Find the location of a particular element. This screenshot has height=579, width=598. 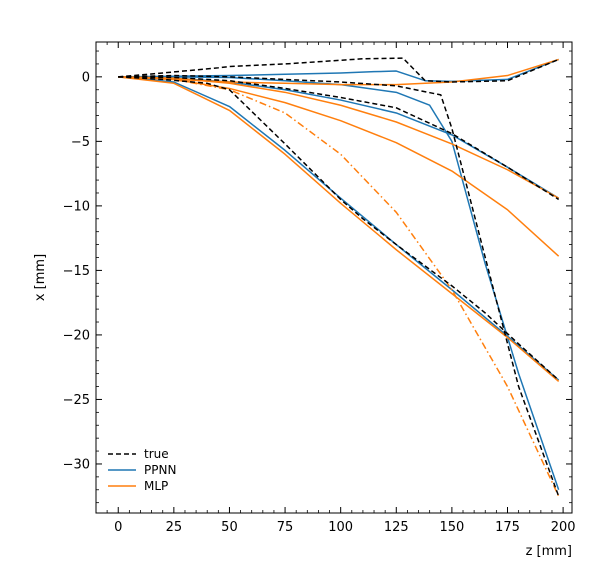

x-tick-label: 75 is located at coordinates (285, 527).